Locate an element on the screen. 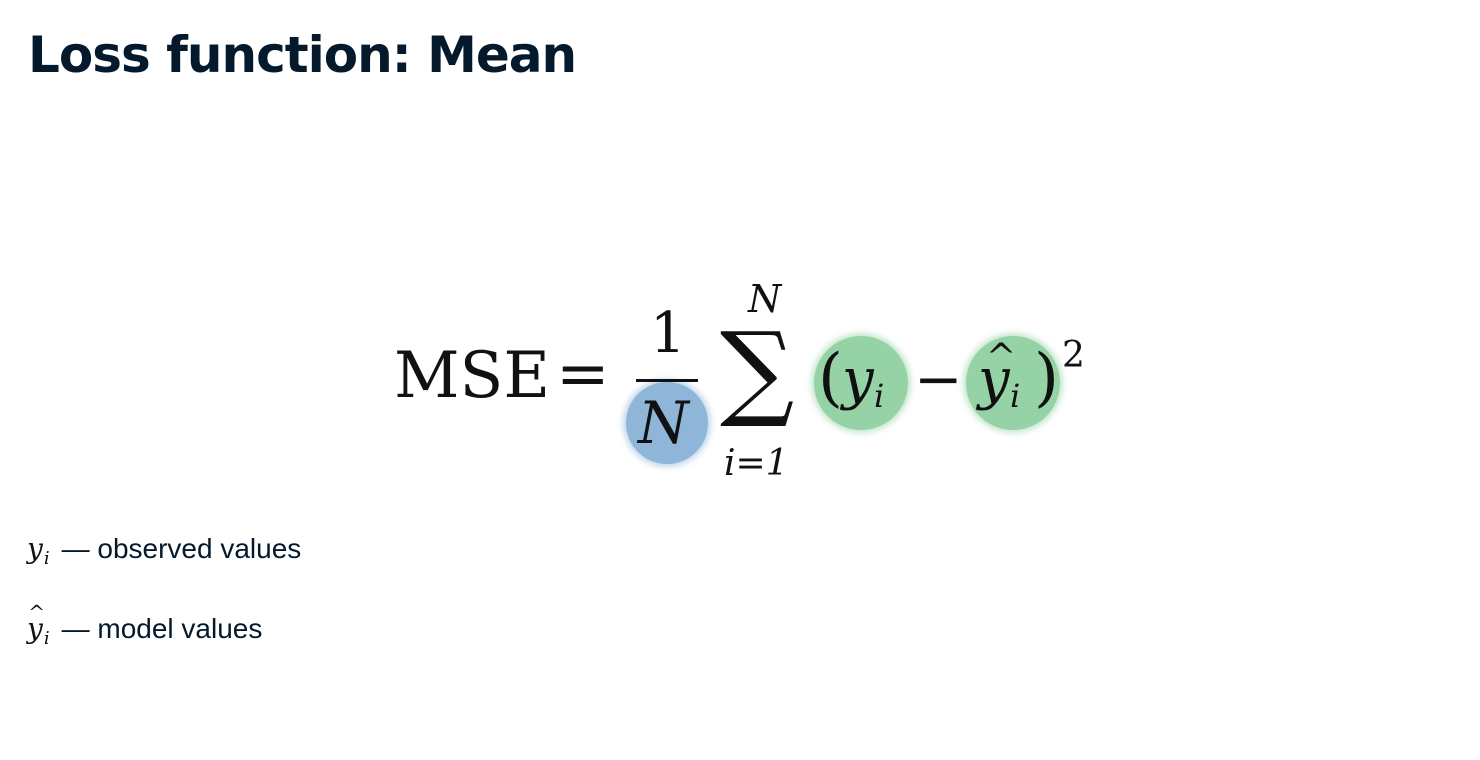 This screenshot has height=760, width=1480. legend-model-letter: y is located at coordinates (35, 628).